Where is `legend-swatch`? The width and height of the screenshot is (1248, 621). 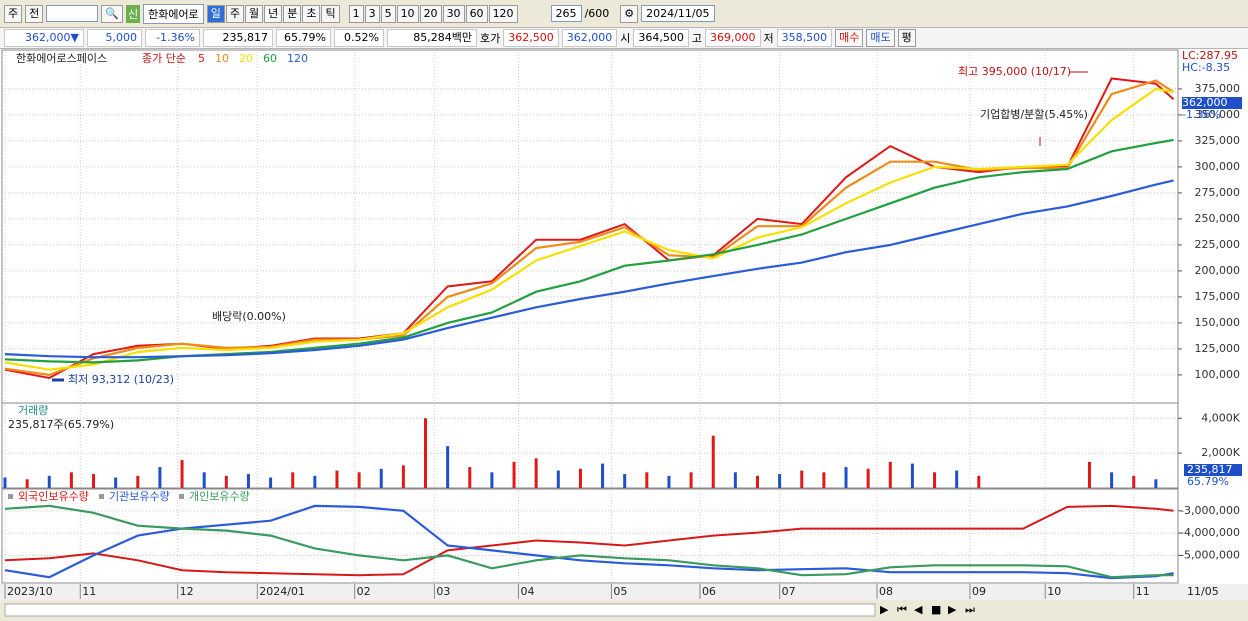 legend-swatch is located at coordinates (101, 496).